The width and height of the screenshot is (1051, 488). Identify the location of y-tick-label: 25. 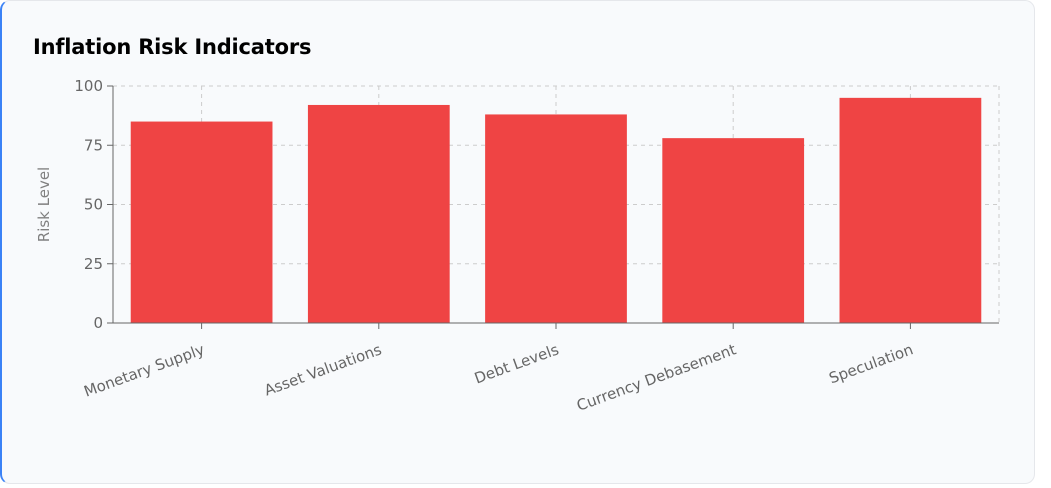
(93, 264).